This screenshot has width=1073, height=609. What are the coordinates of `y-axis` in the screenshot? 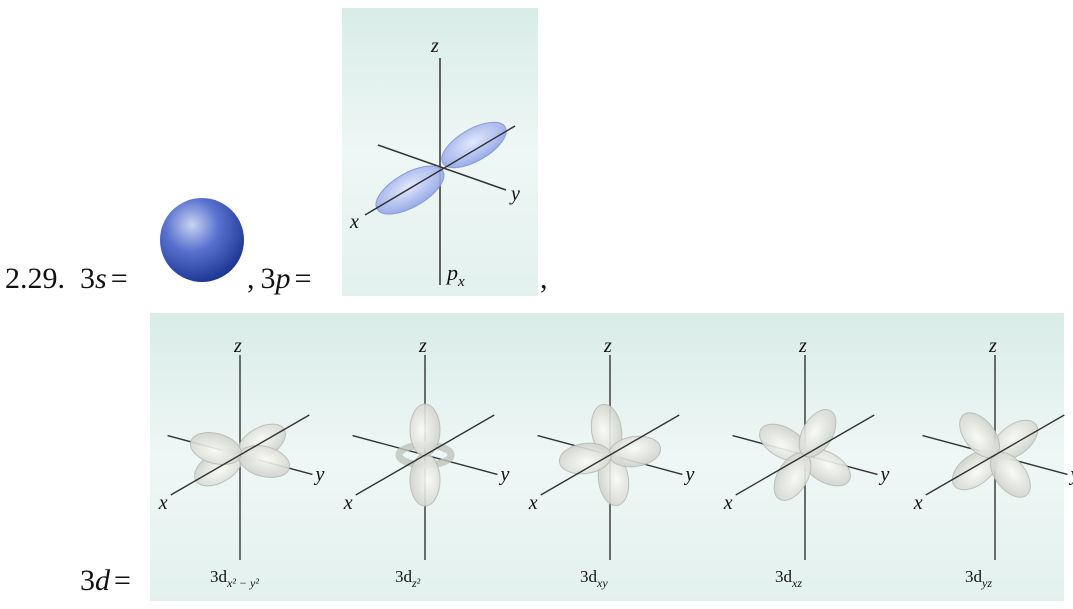 It's located at (442, 167).